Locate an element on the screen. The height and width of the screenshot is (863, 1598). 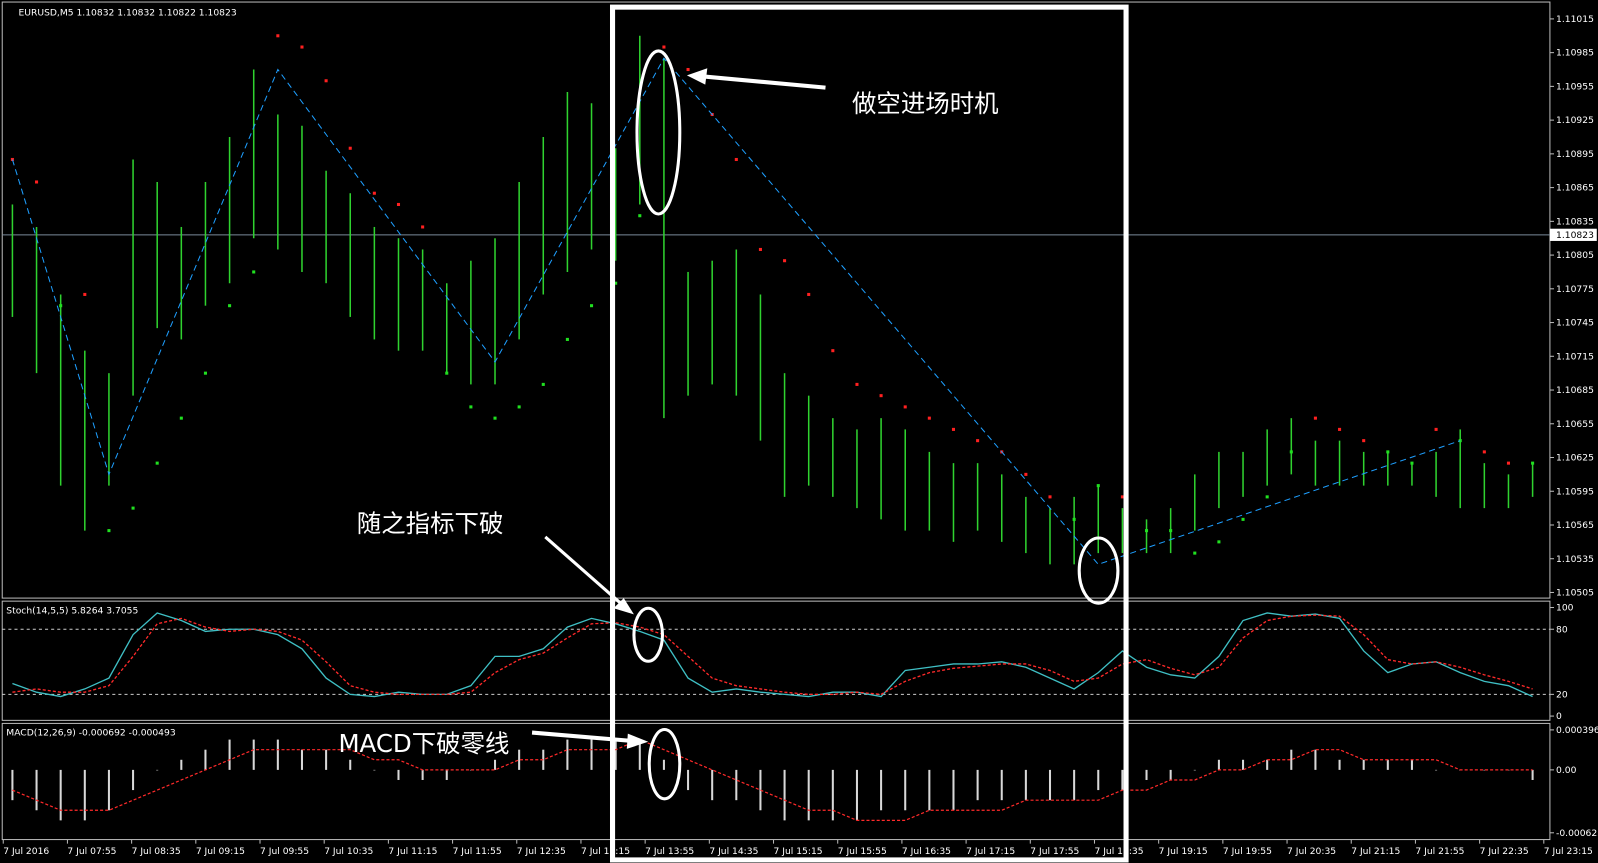
x-tick-label: 7 Jul 21:15 is located at coordinates (1375, 851).